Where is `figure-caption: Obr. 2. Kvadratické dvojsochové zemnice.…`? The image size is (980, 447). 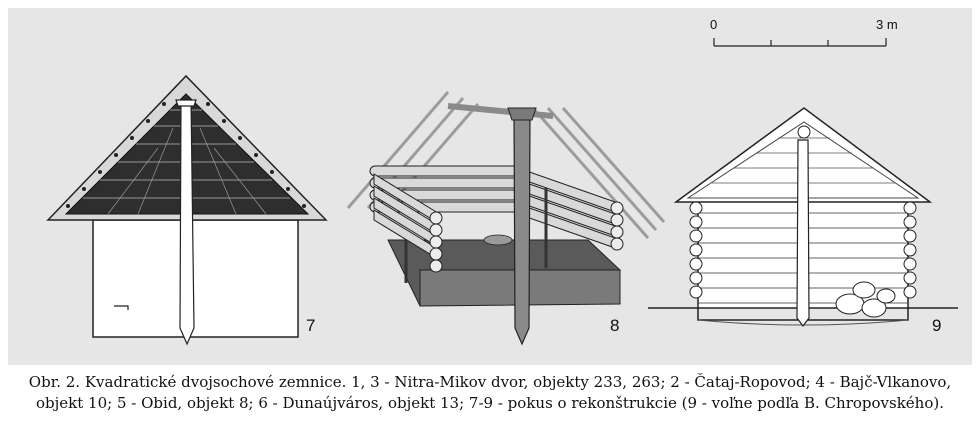
figure-caption: Obr. 2. Kvadratické dvojsochové zemnice.… is located at coordinates (490, 393).